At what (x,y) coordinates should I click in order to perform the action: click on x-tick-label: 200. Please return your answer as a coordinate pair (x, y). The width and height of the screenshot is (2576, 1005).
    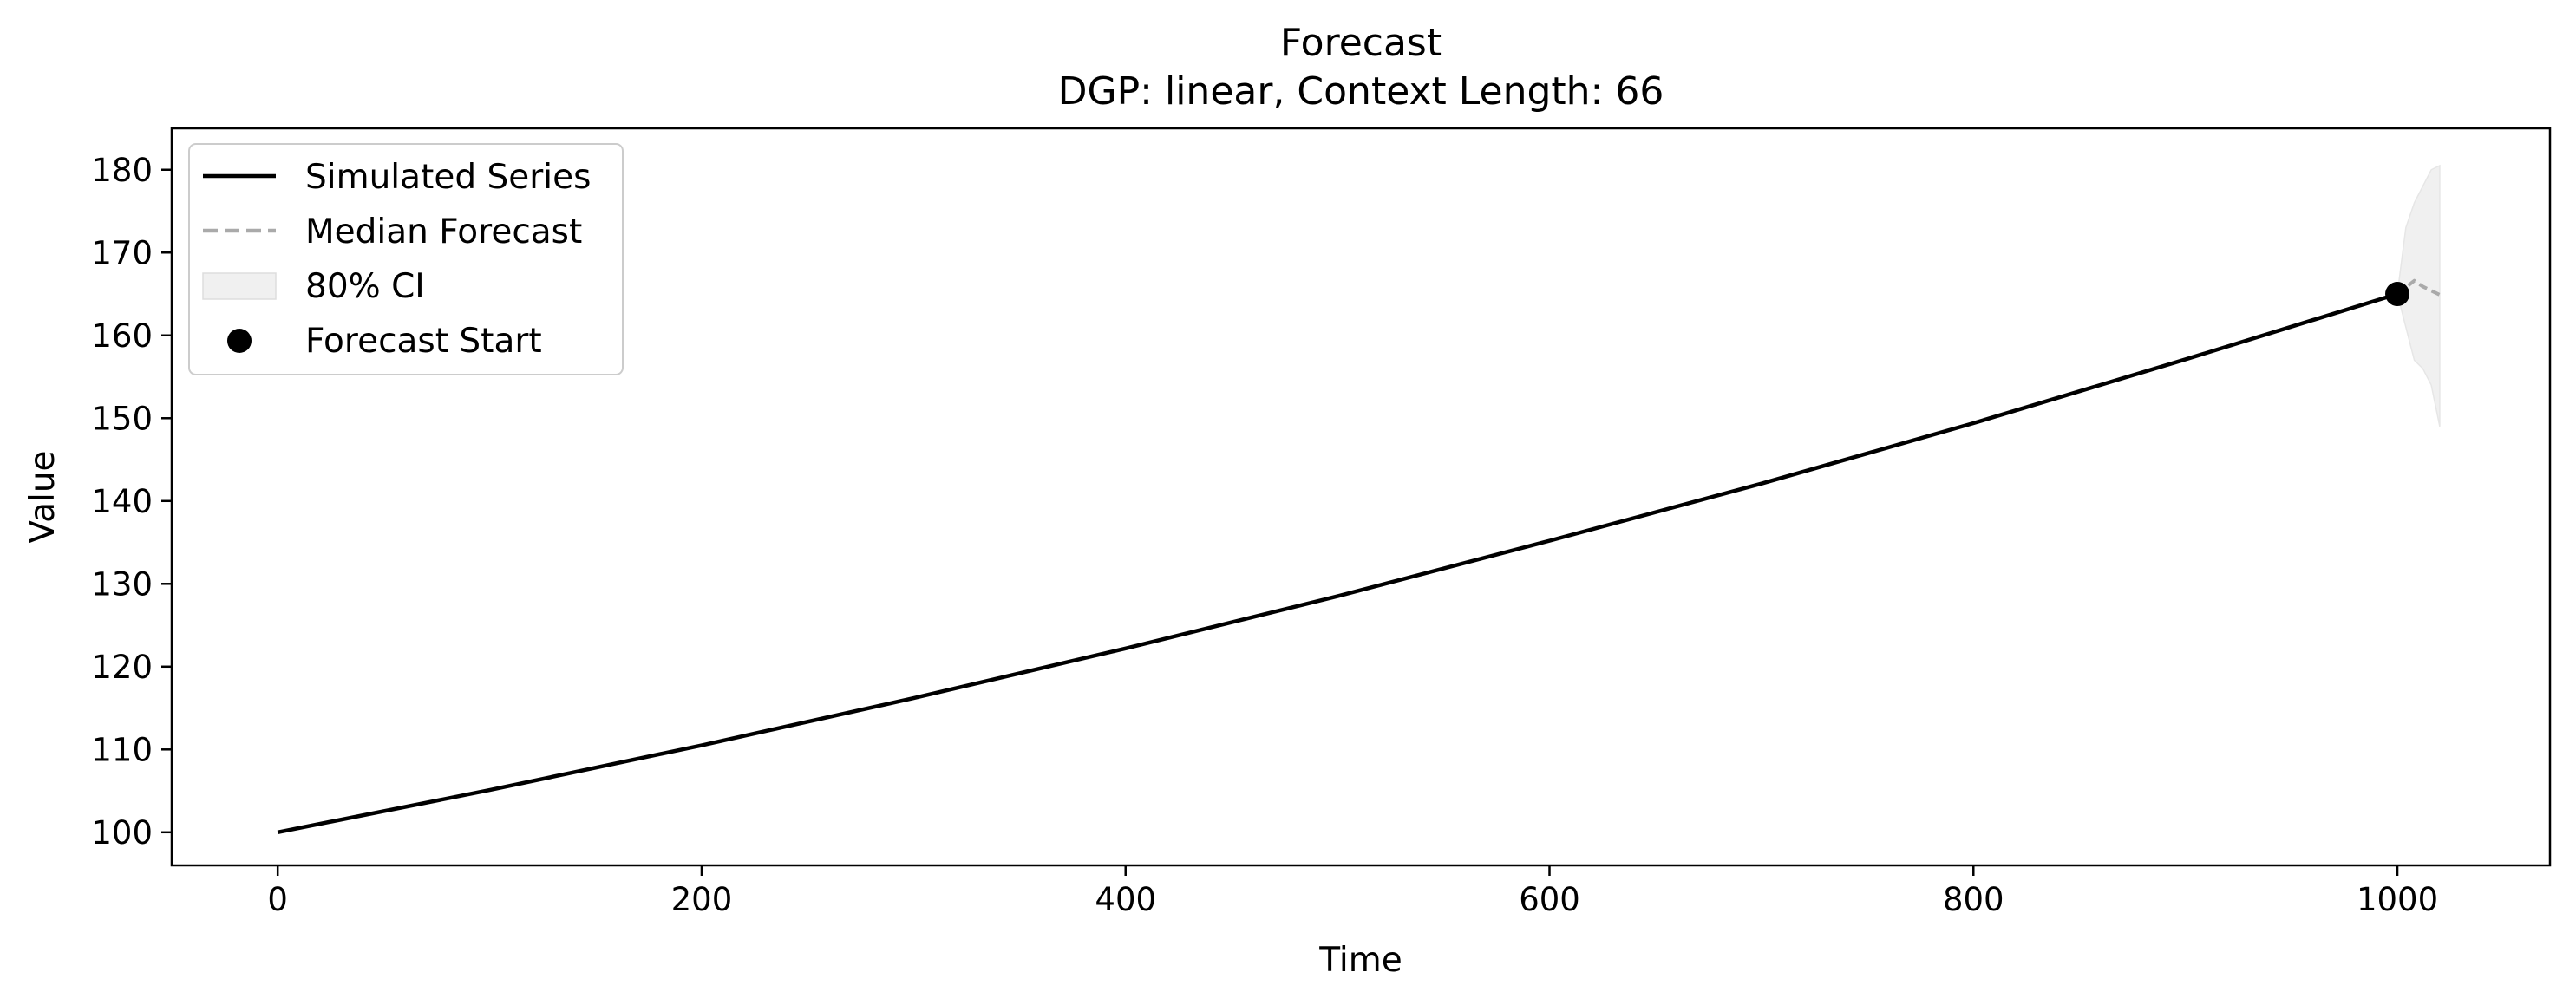
    Looking at the image, I should click on (702, 900).